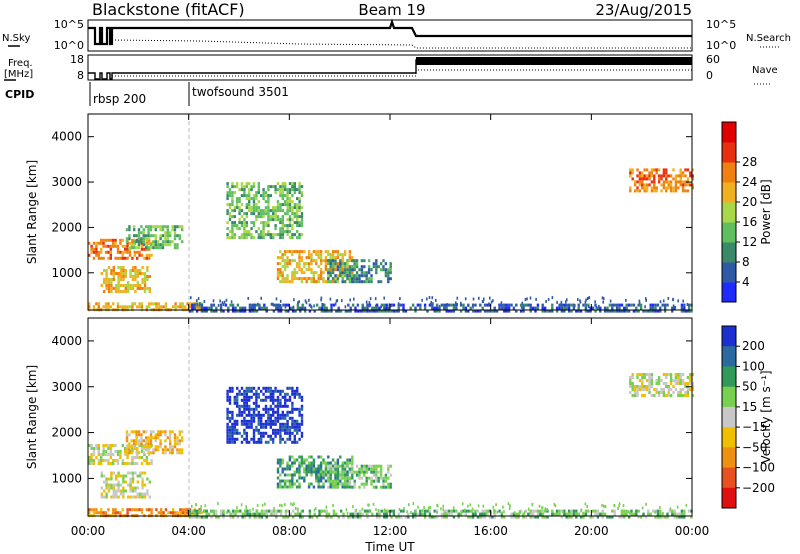 The image size is (800, 554). I want to click on cpid-segment-1: rbsp 200, so click(119, 99).